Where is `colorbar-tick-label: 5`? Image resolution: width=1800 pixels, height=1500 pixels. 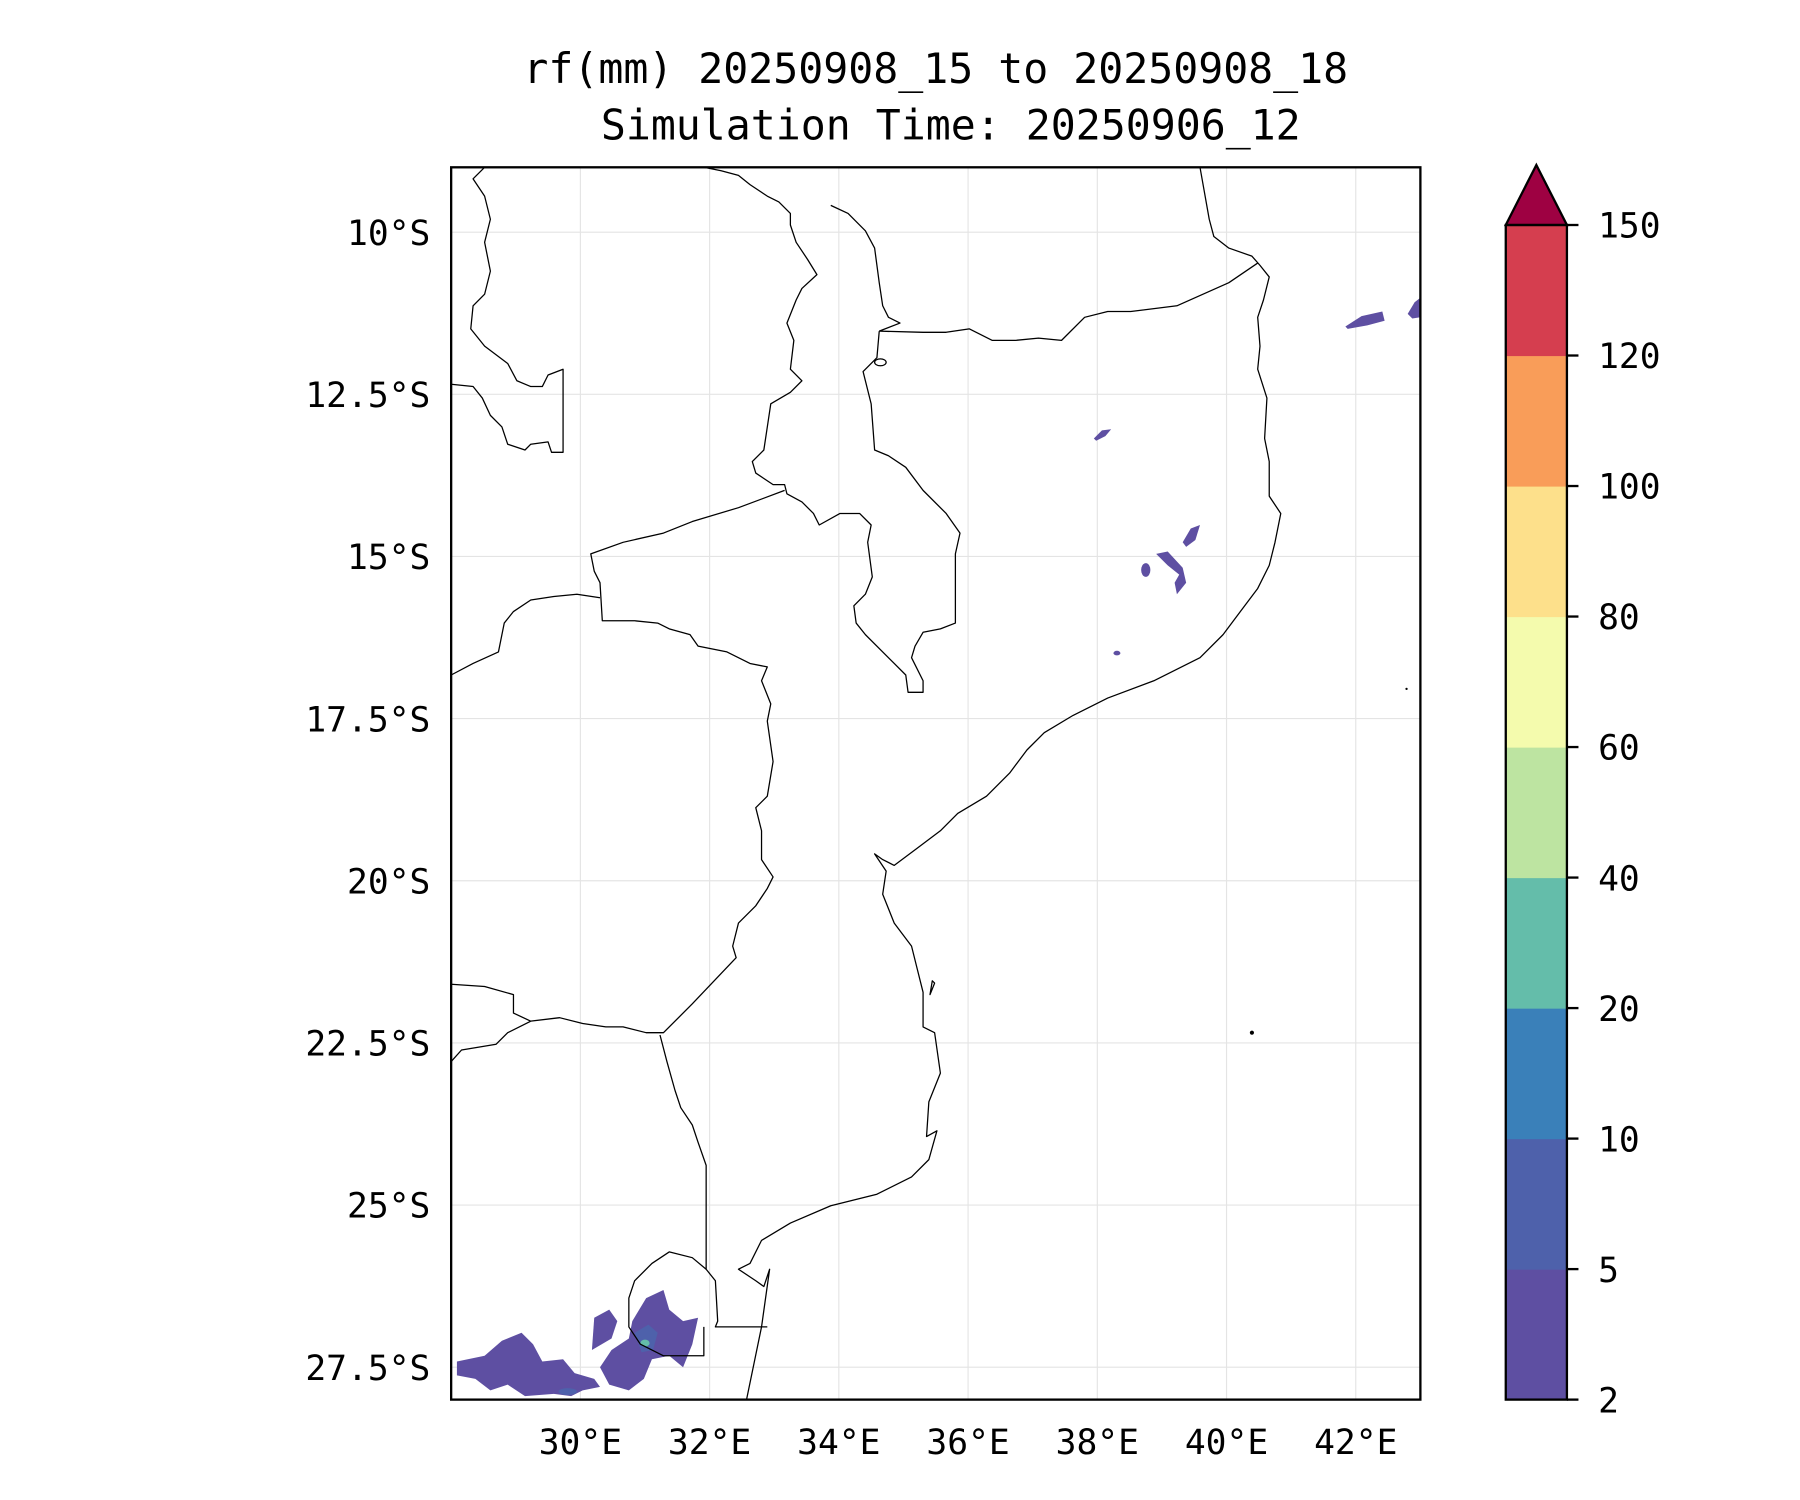
colorbar-tick-label: 5 is located at coordinates (1608, 1271).